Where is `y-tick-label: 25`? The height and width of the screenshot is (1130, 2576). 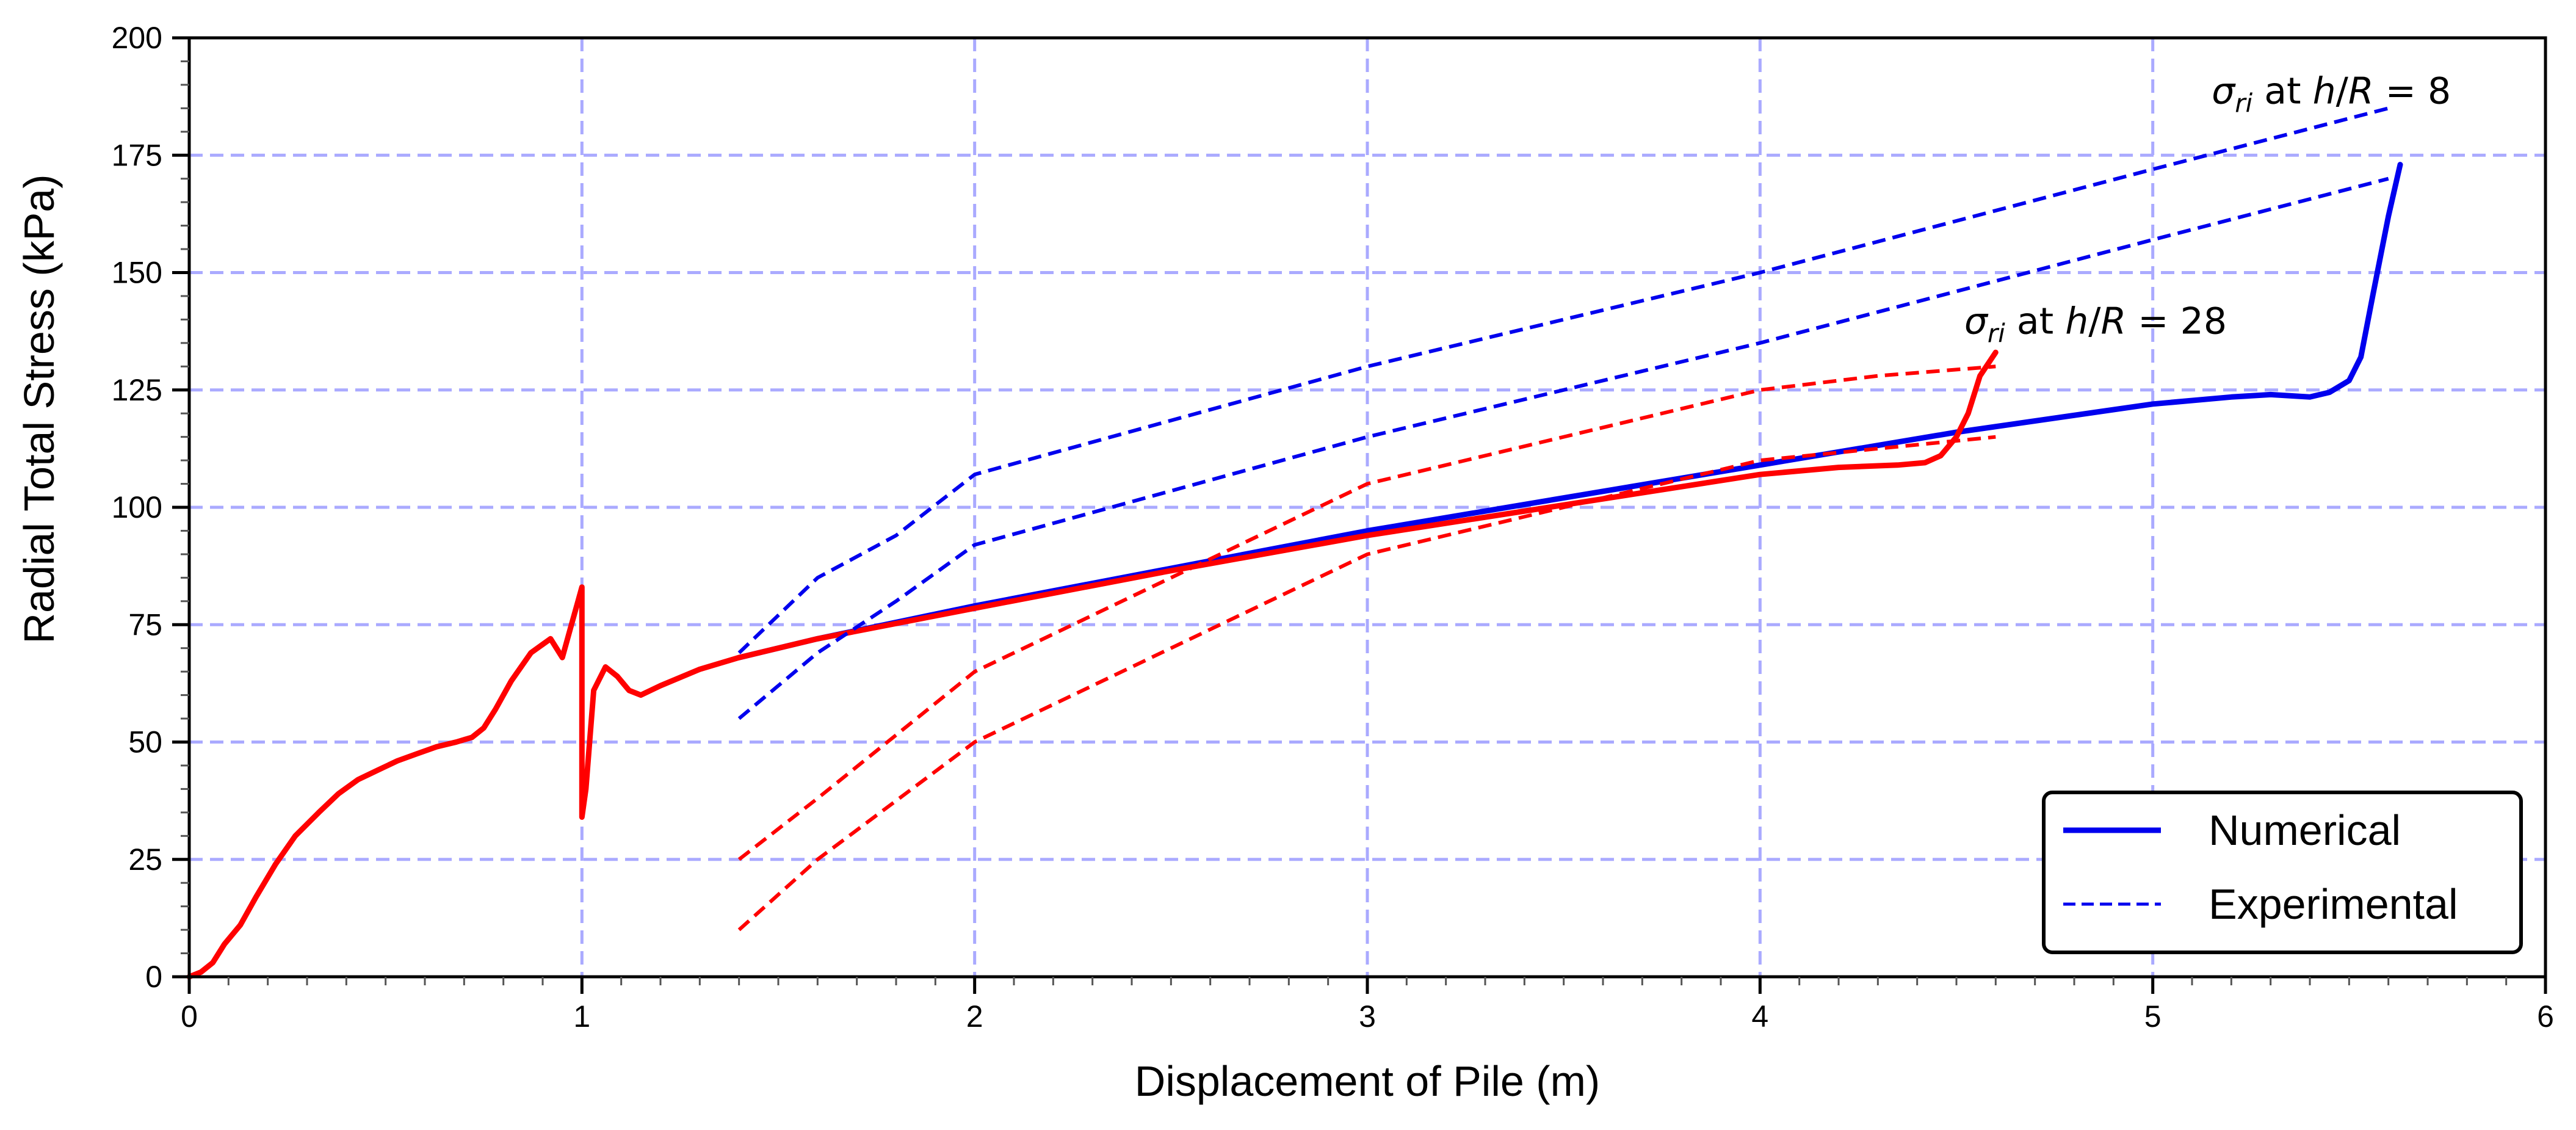 y-tick-label: 25 is located at coordinates (145, 859).